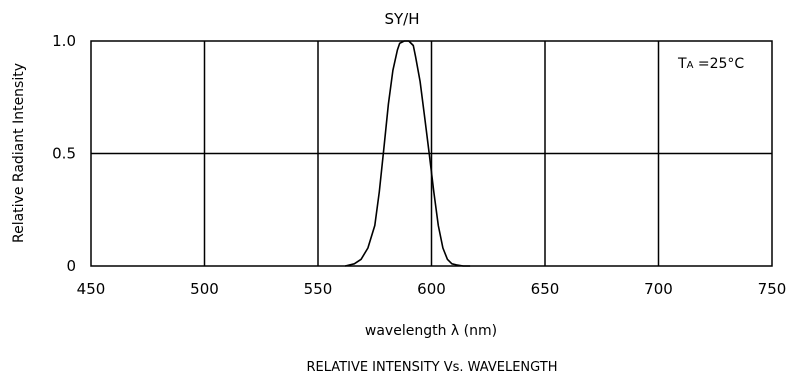  Describe the element at coordinates (19, 153) in the screenshot. I see `y-axis-label: Relative Radiant Intensity` at that location.